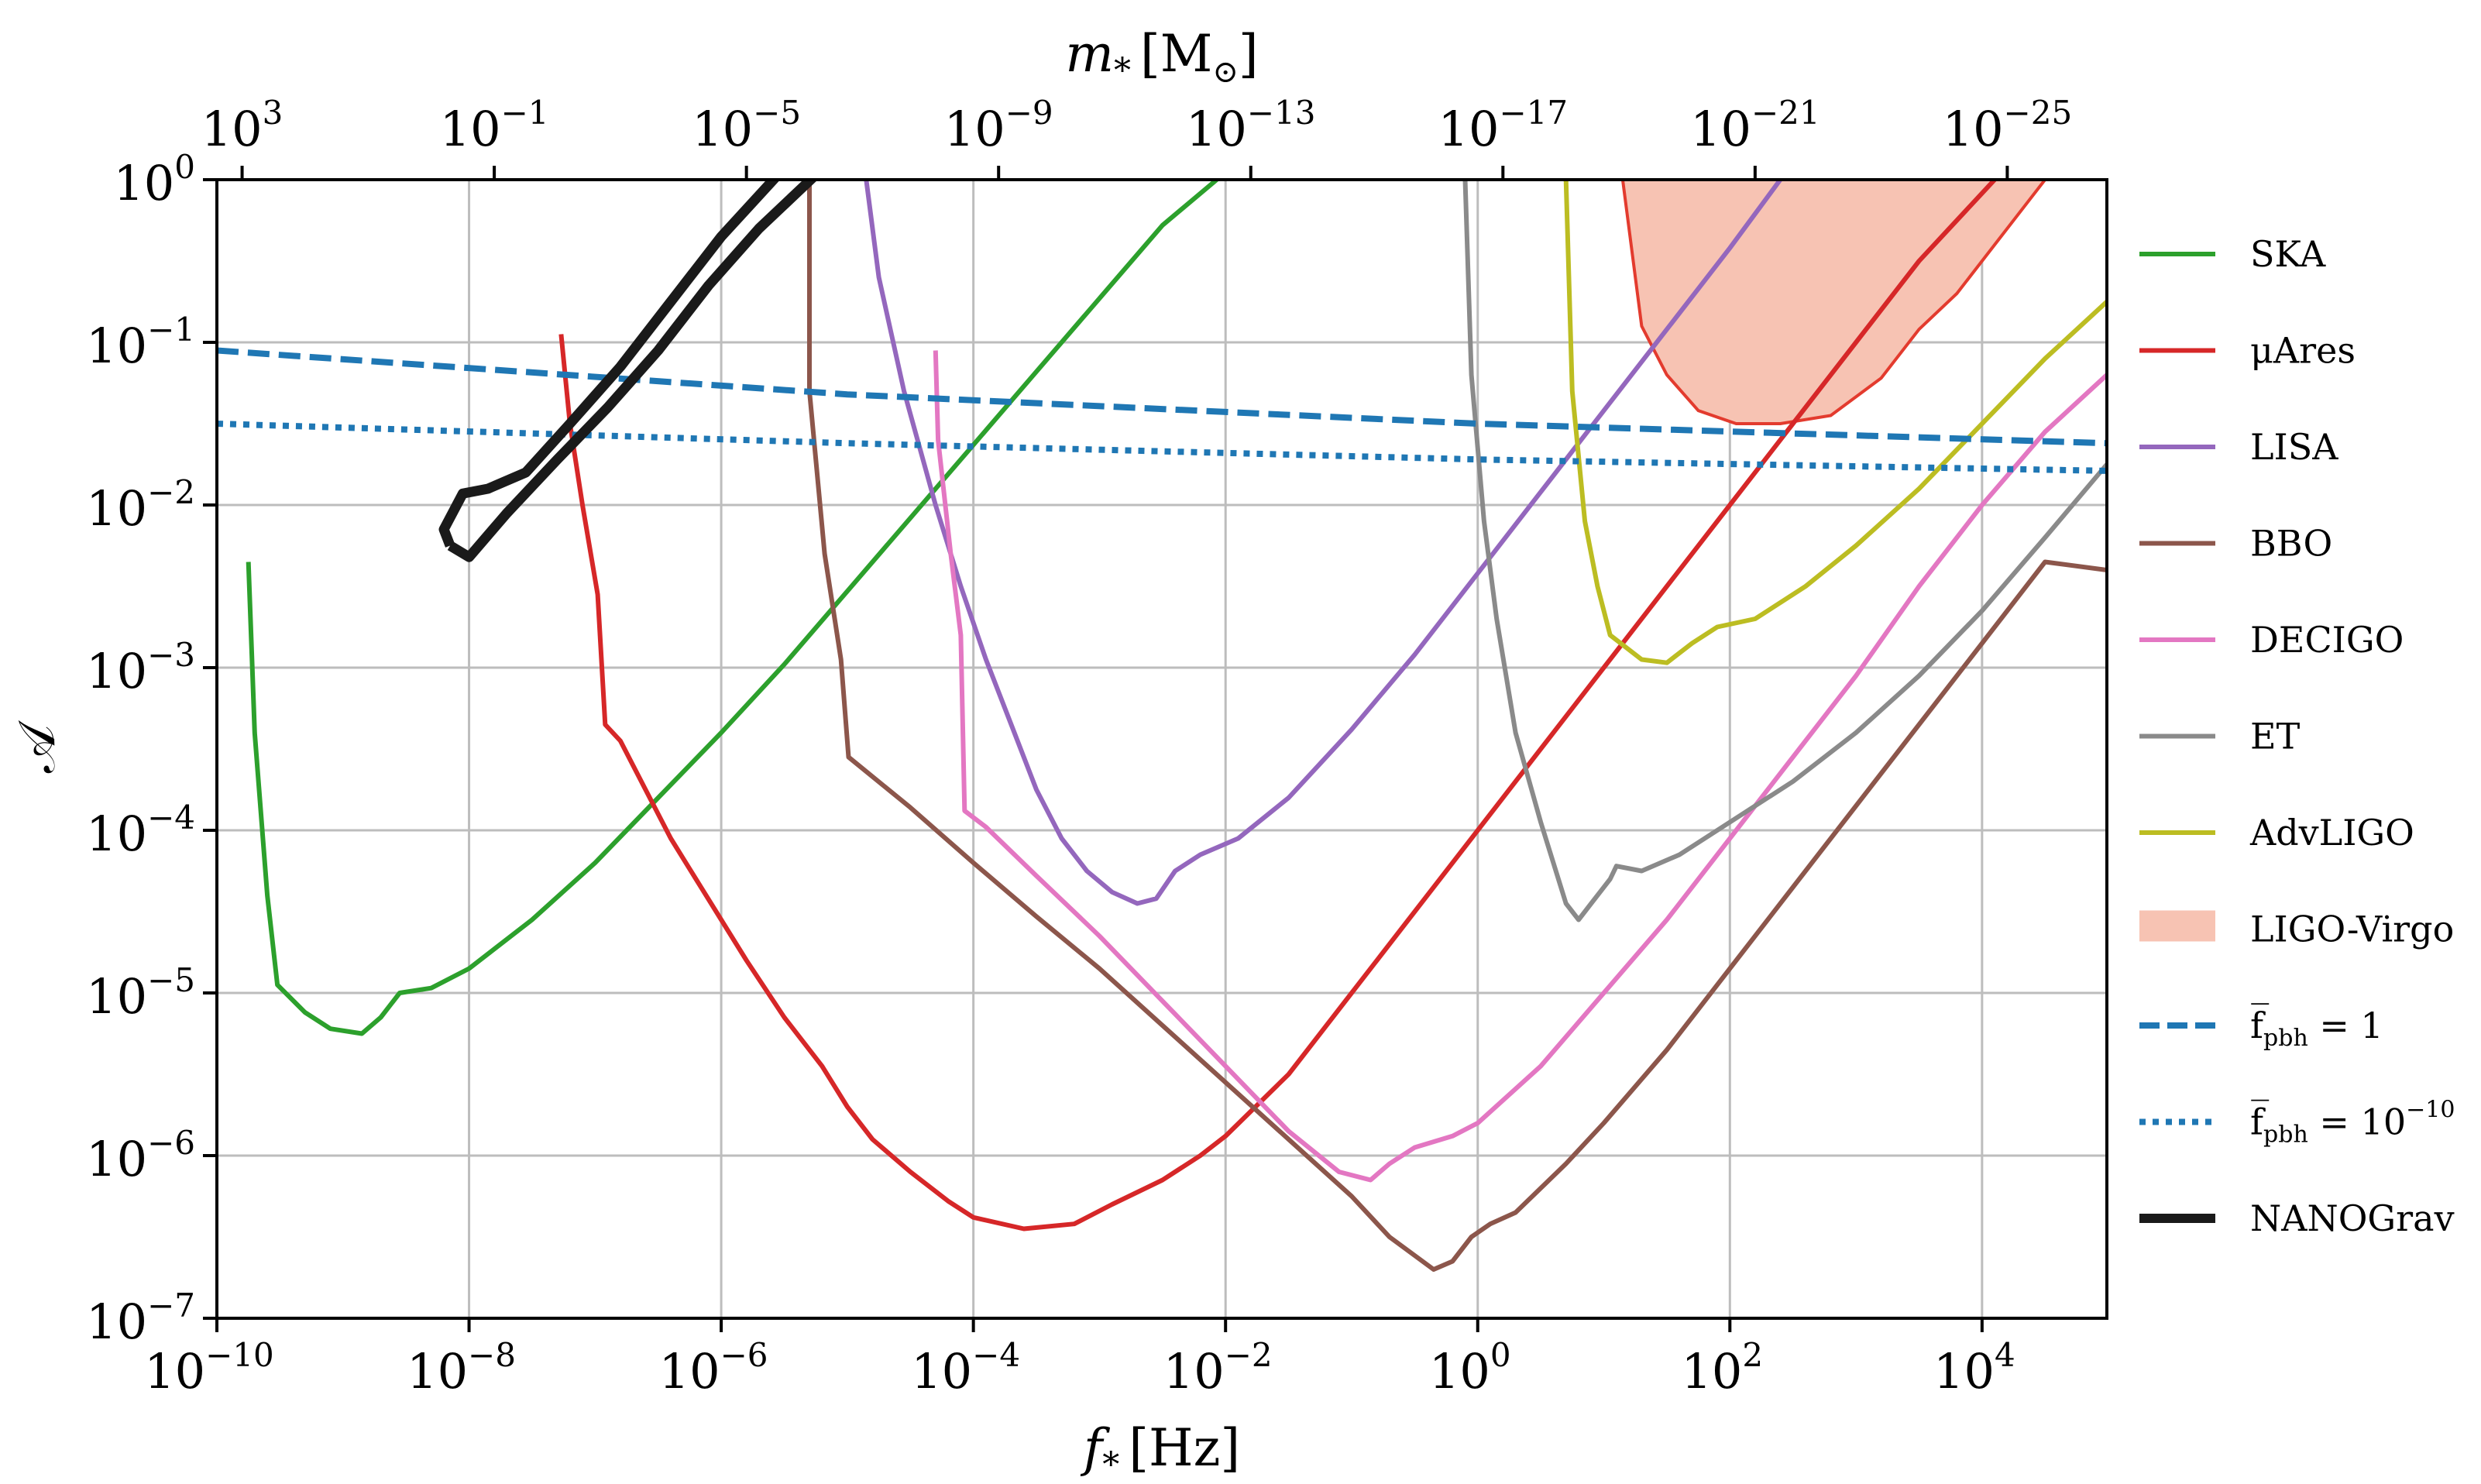 The image size is (2481, 1484). What do you see at coordinates (2303, 351) in the screenshot?
I see `legend-label: μAres` at bounding box center [2303, 351].